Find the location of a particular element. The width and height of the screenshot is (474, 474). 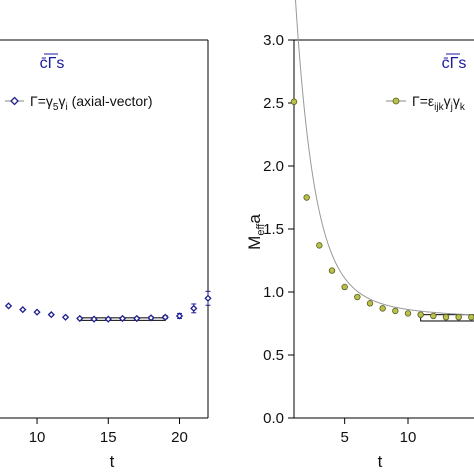

left-x-tick-label: 20 is located at coordinates (179, 437).